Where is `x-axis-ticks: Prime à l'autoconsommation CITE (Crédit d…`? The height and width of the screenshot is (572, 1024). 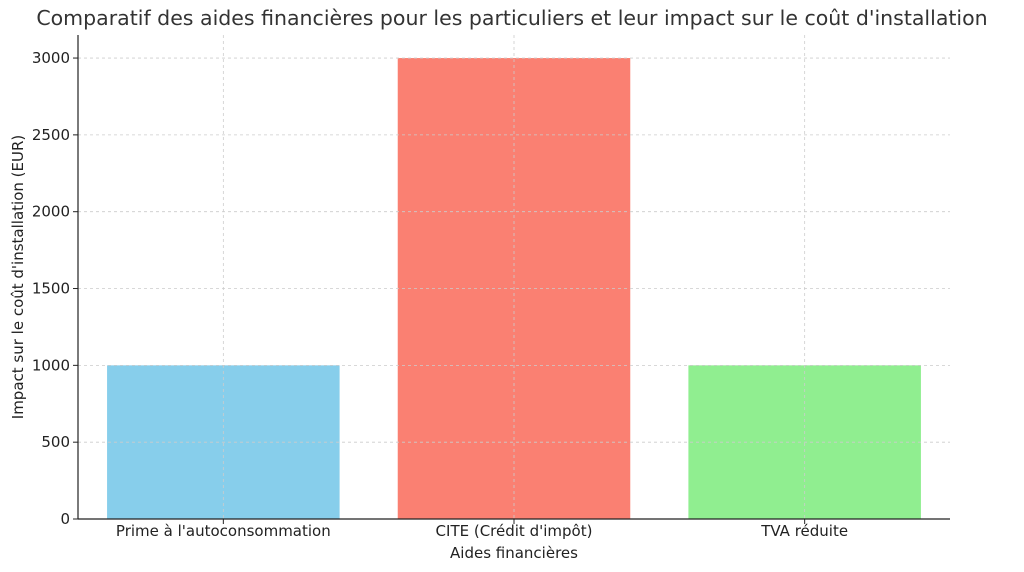
x-axis-ticks: Prime à l'autoconsommation CITE (Crédit d… is located at coordinates (482, 529).